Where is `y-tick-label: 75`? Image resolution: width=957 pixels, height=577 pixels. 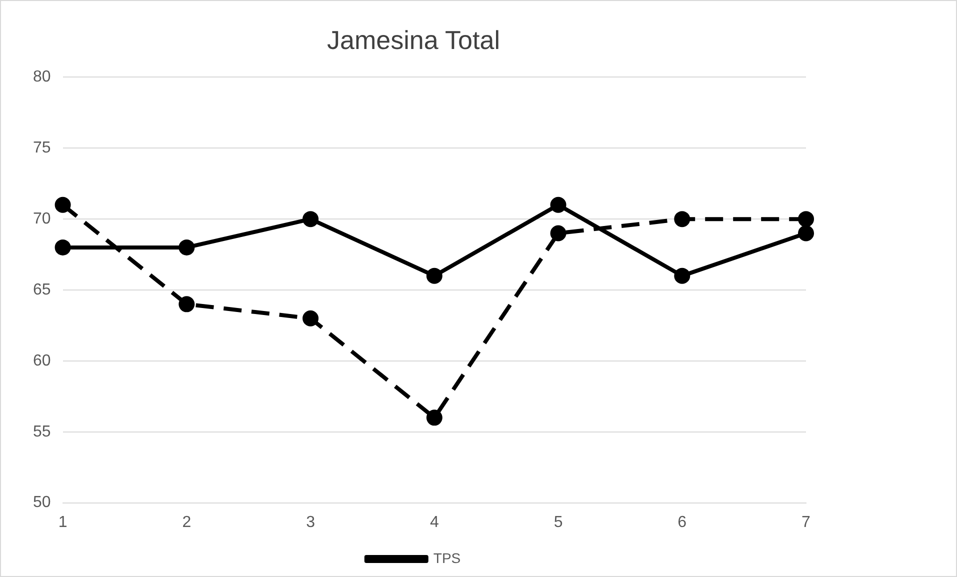
y-tick-label: 75 is located at coordinates (42, 148).